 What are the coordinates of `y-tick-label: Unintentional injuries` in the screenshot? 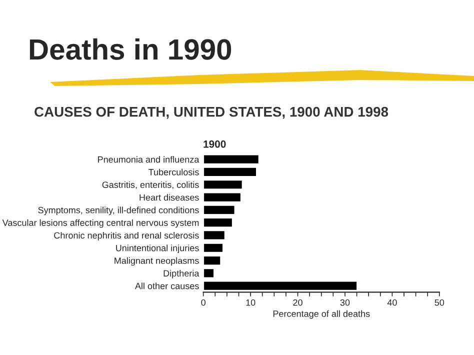 It's located at (157, 249).